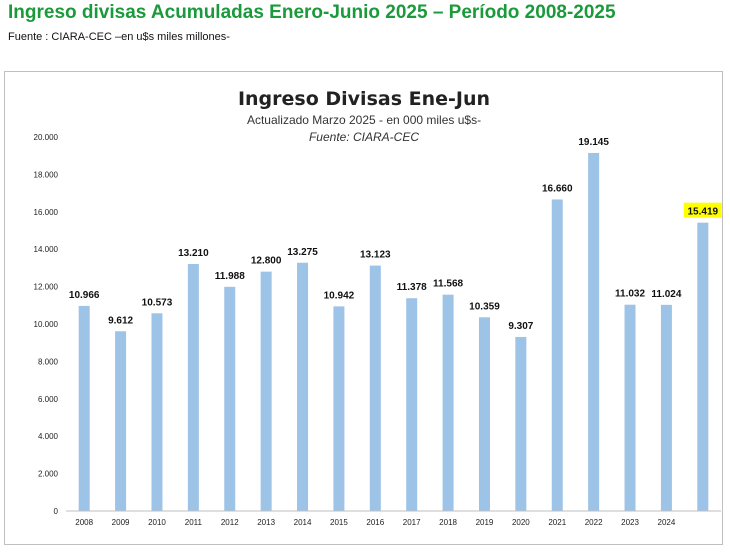 Image resolution: width=730 pixels, height=552 pixels. What do you see at coordinates (448, 284) in the screenshot?
I see `data-label: 11.568` at bounding box center [448, 284].